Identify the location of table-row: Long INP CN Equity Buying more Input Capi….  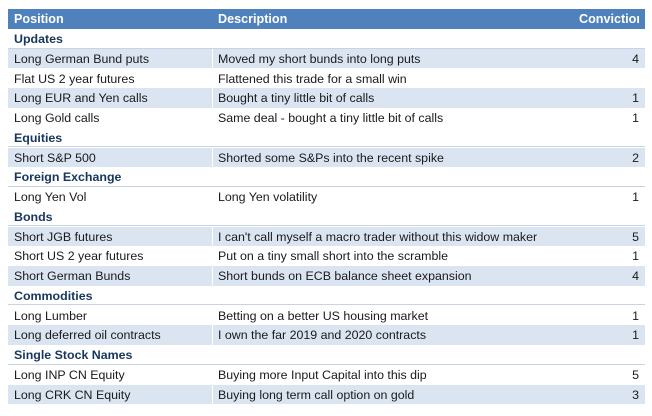
(326, 374).